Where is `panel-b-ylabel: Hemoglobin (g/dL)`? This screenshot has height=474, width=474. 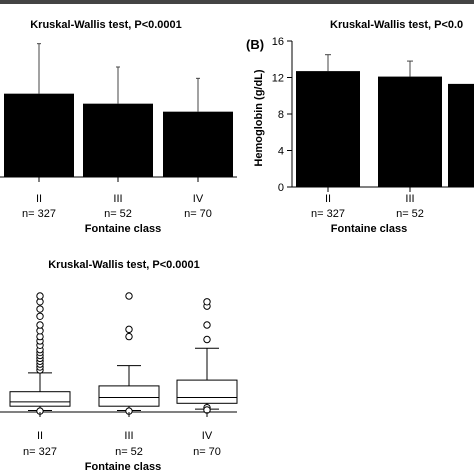 panel-b-ylabel: Hemoglobin (g/dL) is located at coordinates (259, 117).